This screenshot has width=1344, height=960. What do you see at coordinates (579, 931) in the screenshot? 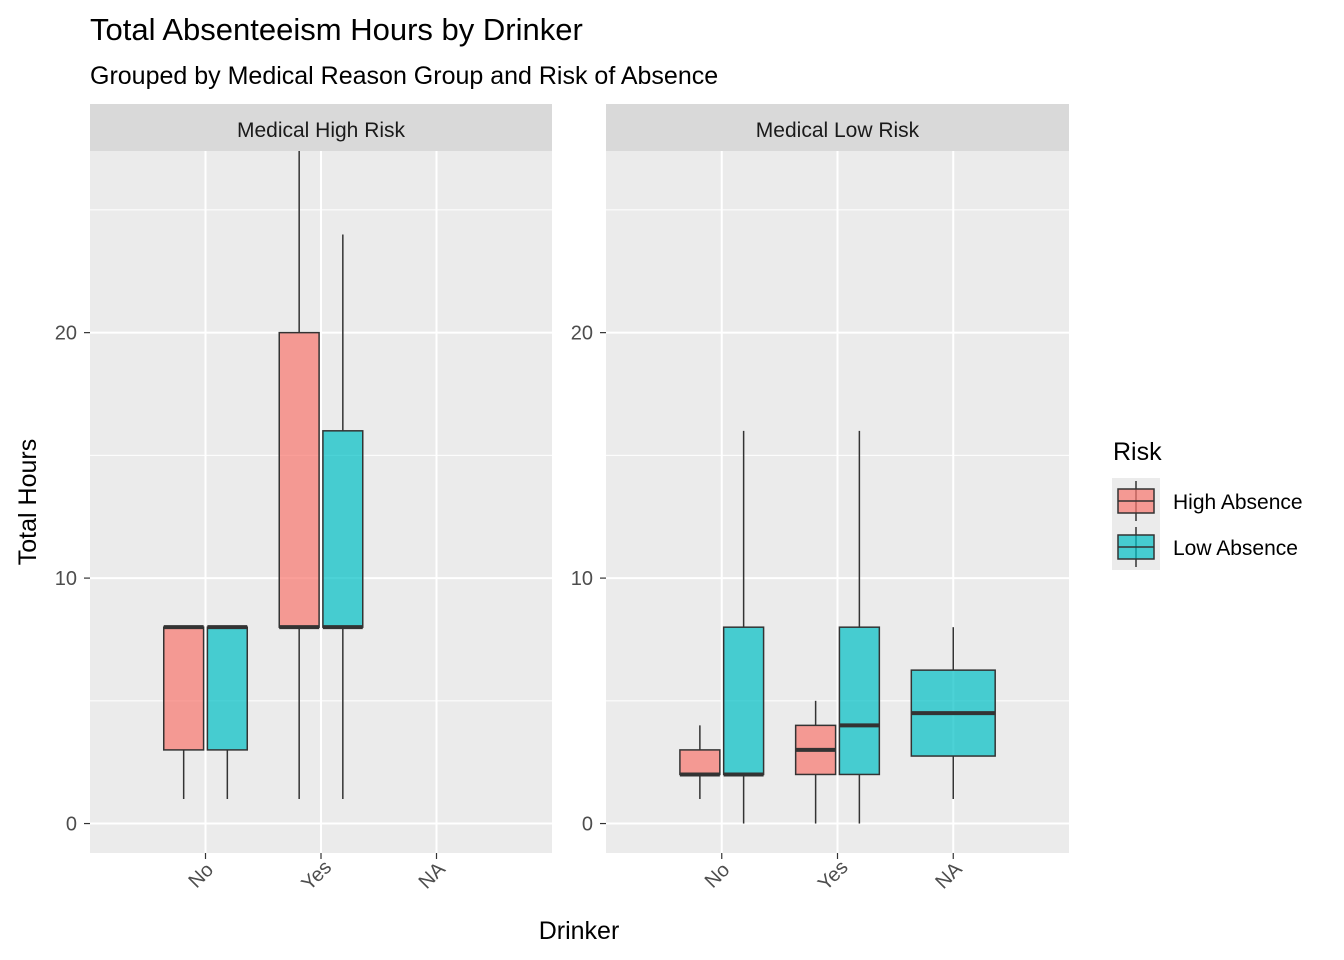
I see `x-axis-title: Drinker` at bounding box center [579, 931].